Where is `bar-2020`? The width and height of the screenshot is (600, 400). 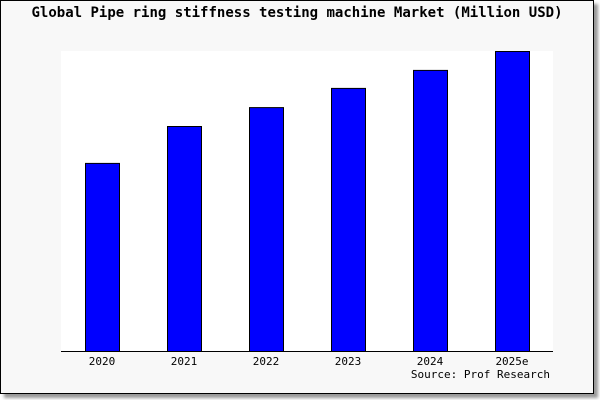
bar-2020 is located at coordinates (102, 257).